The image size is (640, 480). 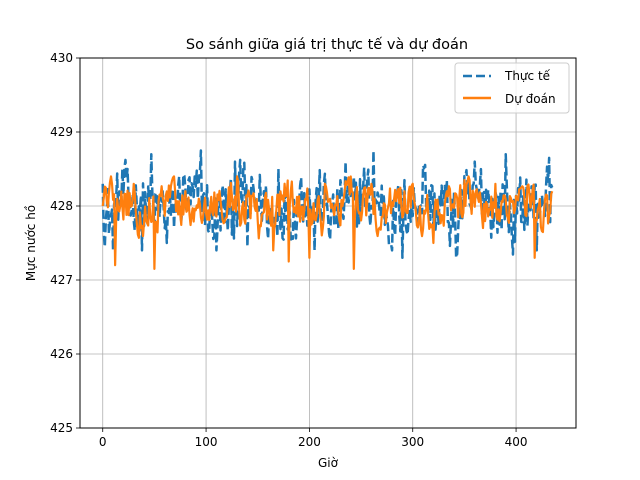 I want to click on y-tick-label: 427, so click(x=61, y=280).